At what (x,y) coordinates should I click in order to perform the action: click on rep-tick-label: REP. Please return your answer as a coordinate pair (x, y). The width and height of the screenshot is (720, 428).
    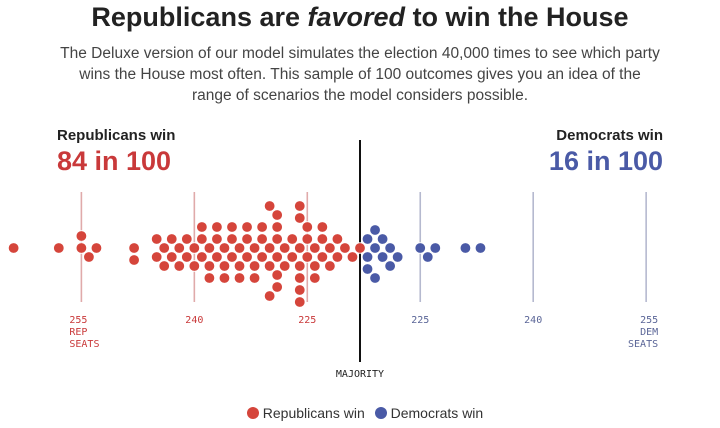
    Looking at the image, I should click on (78, 332).